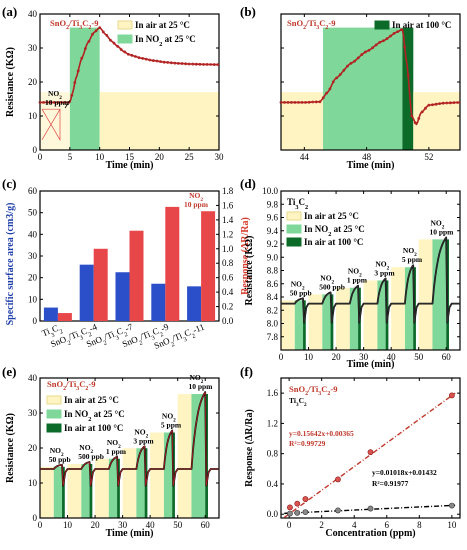 This screenshot has height=550, width=467. Describe the element at coordinates (33, 116) in the screenshot. I see `y-tick-label: 10` at that location.